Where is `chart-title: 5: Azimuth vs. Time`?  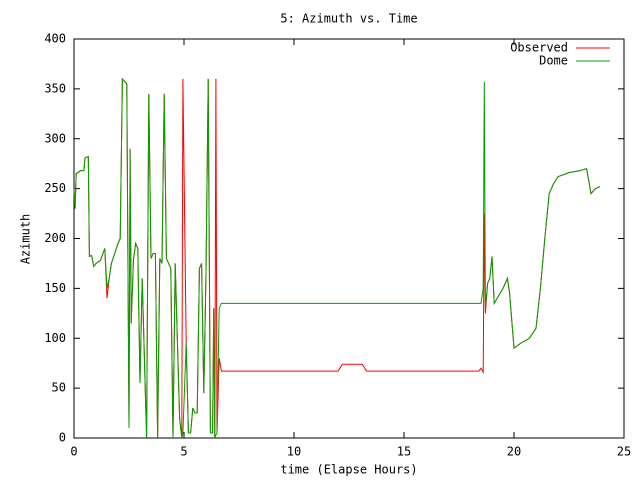
chart-title: 5: Azimuth vs. Time is located at coordinates (348, 19).